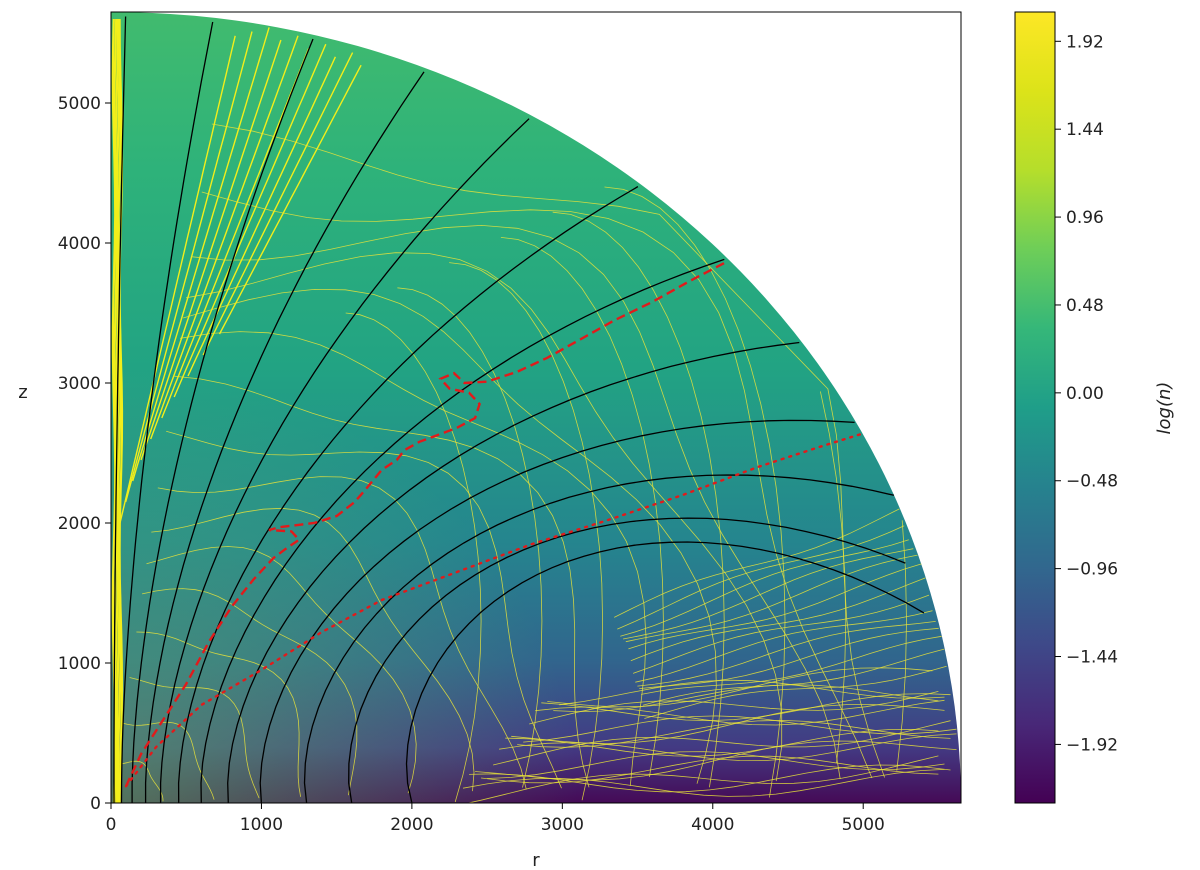 The height and width of the screenshot is (870, 1200). What do you see at coordinates (712, 825) in the screenshot?
I see `x-tick-label: 4000` at bounding box center [712, 825].